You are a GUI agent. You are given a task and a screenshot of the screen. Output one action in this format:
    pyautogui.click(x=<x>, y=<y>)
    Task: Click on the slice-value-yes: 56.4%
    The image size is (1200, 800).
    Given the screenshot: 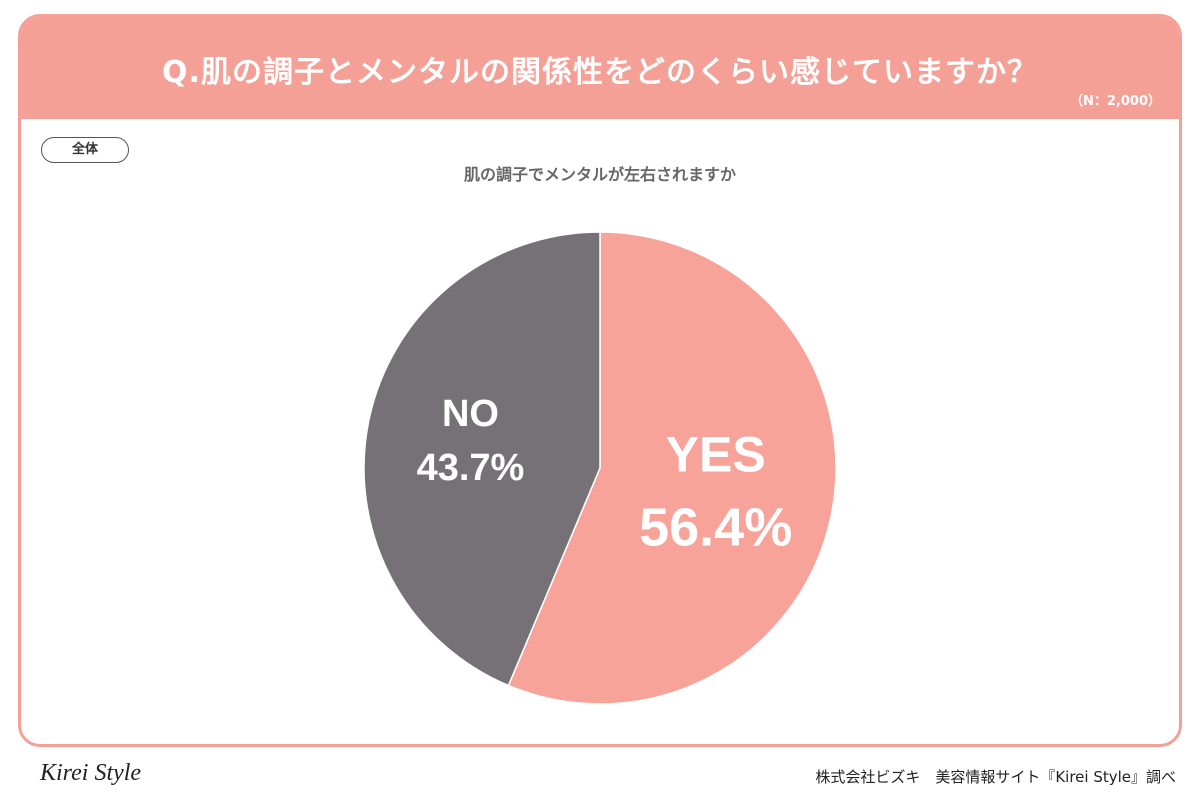 What is the action you would take?
    pyautogui.click(x=715, y=527)
    